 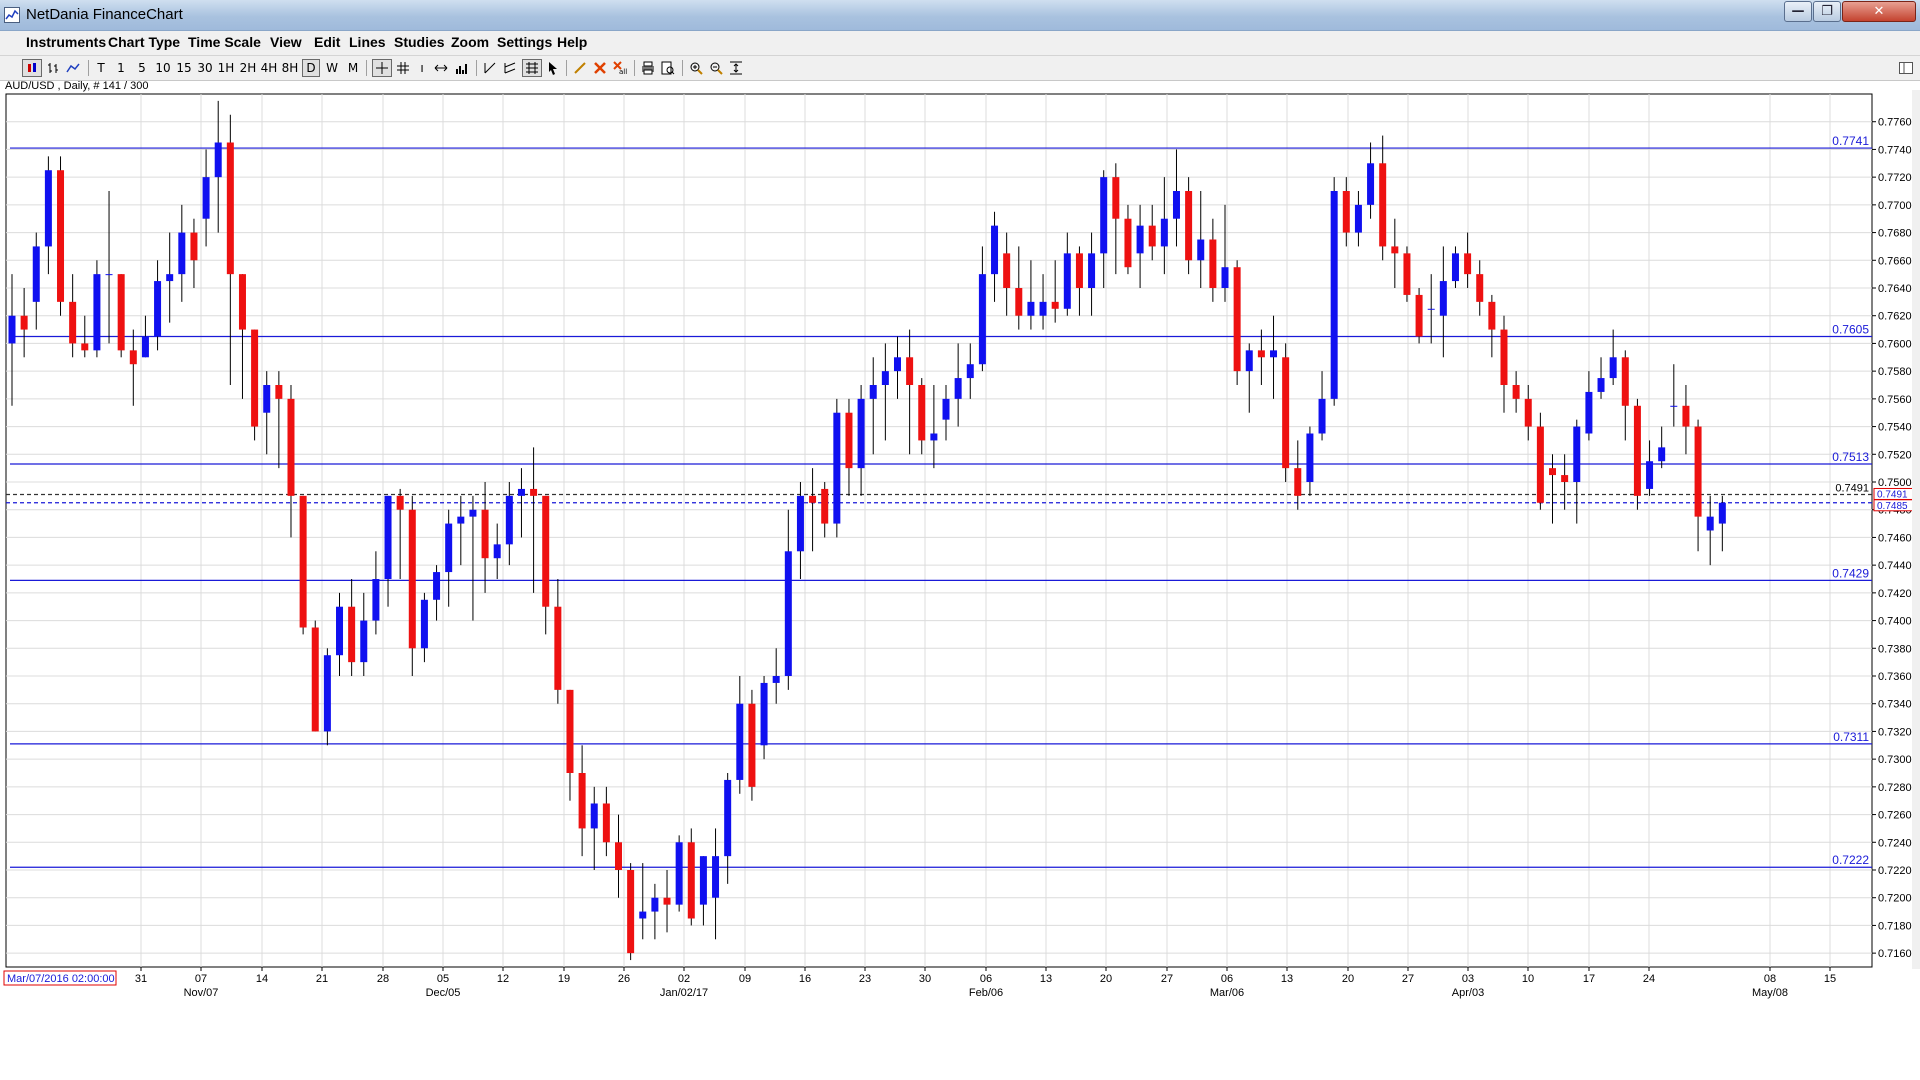 What do you see at coordinates (532, 68) in the screenshot?
I see `fibonacci-button` at bounding box center [532, 68].